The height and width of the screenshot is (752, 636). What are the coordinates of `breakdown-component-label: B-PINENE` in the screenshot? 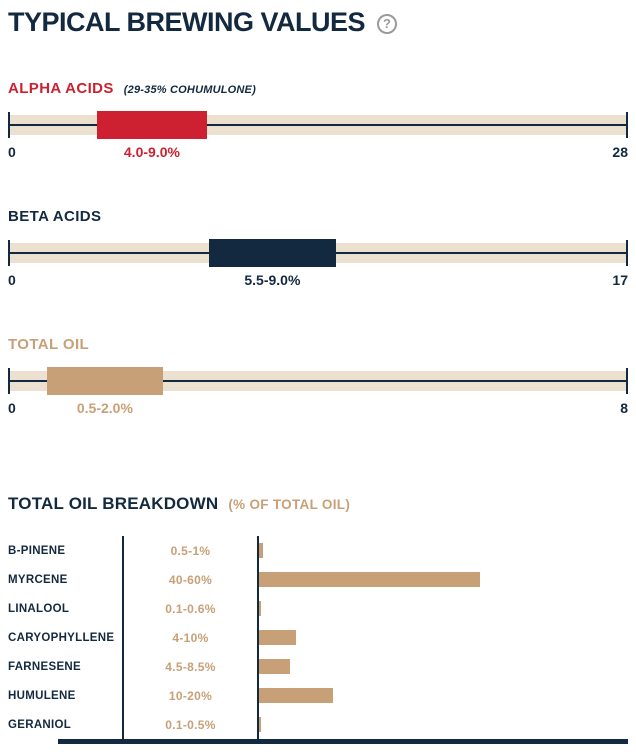 It's located at (37, 550).